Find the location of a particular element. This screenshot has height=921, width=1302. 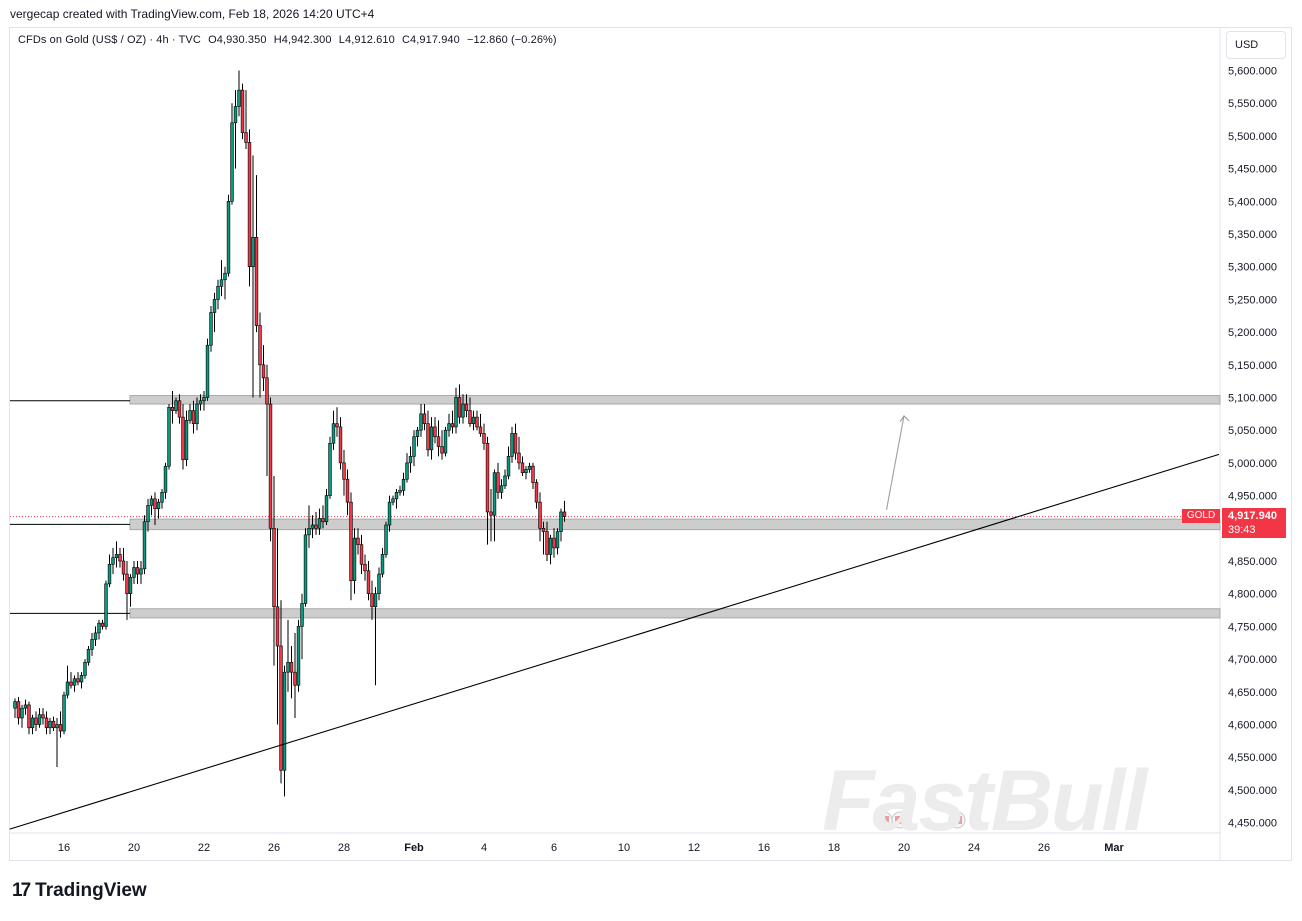

y-tick-label: 4,600.000 is located at coordinates (1252, 726).